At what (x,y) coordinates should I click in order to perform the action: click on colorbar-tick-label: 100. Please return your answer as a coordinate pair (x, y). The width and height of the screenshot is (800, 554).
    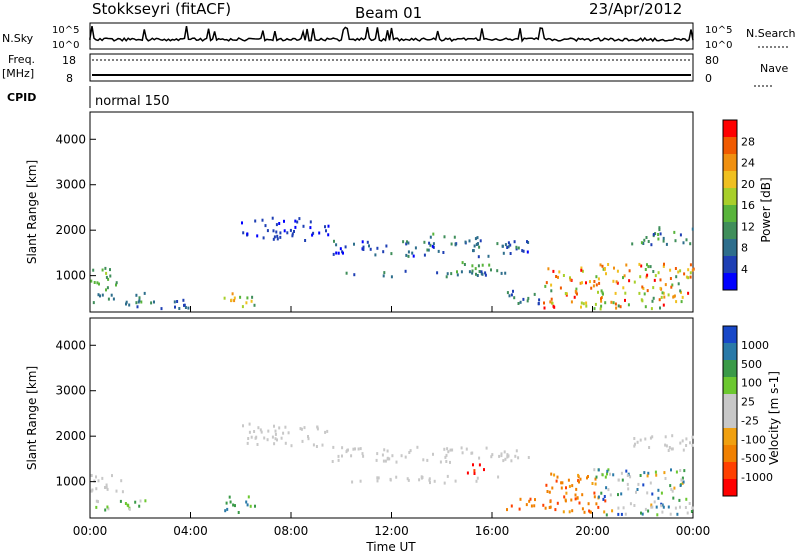
    Looking at the image, I should click on (751, 383).